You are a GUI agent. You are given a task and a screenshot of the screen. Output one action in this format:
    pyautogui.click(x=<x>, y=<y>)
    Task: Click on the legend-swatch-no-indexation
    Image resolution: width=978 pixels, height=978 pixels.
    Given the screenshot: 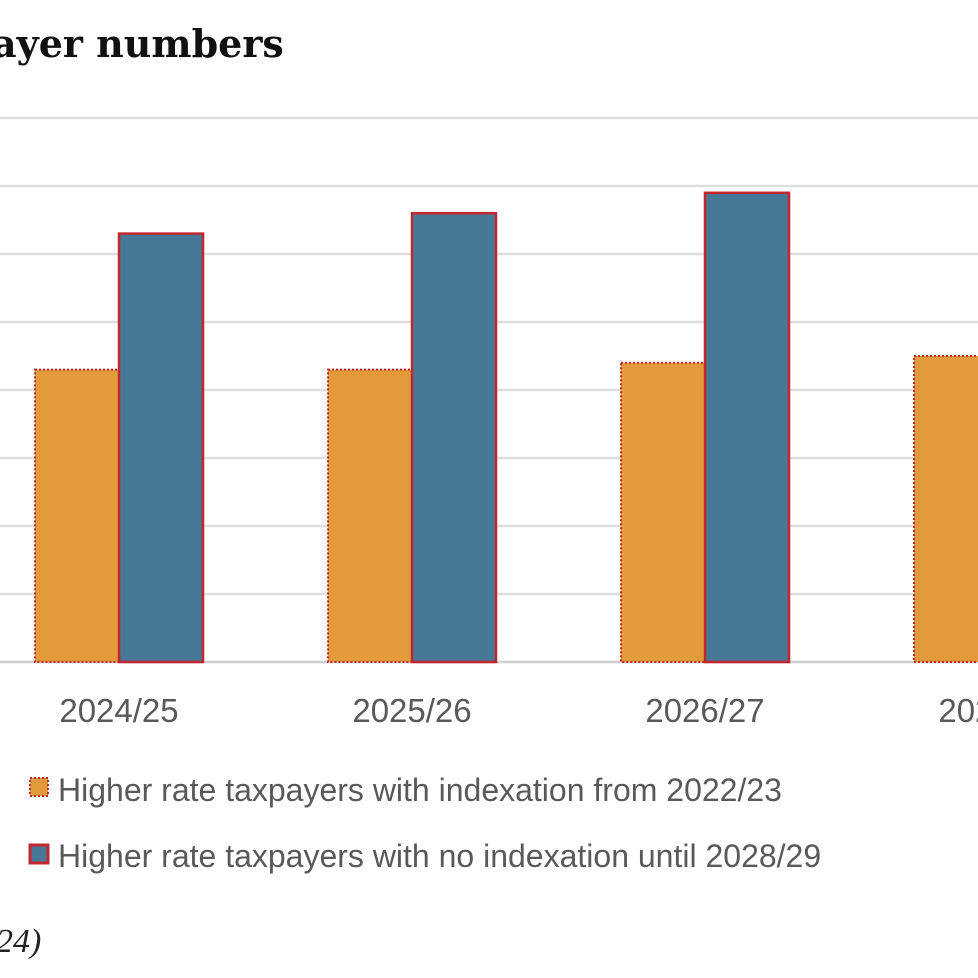 What is the action you would take?
    pyautogui.click(x=39, y=854)
    